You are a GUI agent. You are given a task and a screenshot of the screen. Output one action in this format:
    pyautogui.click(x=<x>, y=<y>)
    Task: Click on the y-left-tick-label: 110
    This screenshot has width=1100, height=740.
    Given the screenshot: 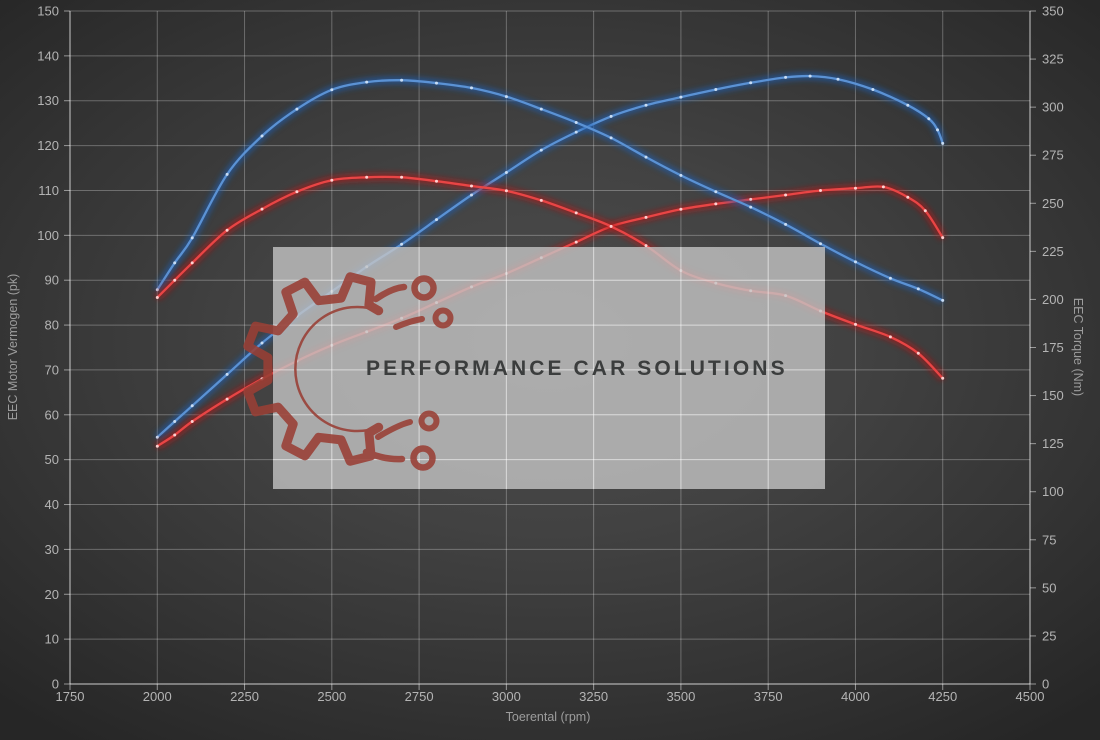 What is the action you would take?
    pyautogui.click(x=48, y=190)
    